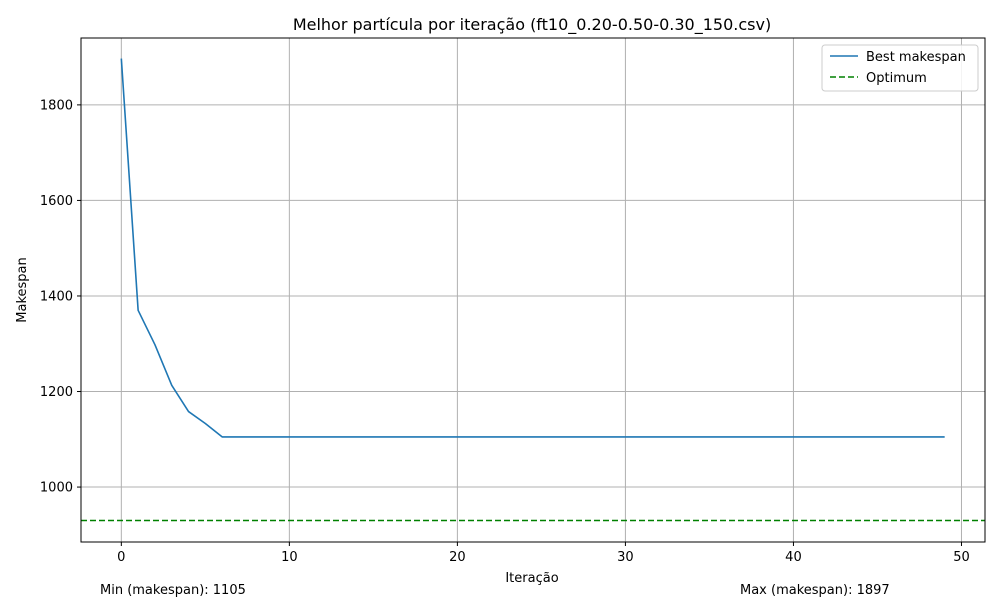 The image size is (1000, 600). Describe the element at coordinates (896, 78) in the screenshot. I see `legend-label-optimum: Optimum` at that location.